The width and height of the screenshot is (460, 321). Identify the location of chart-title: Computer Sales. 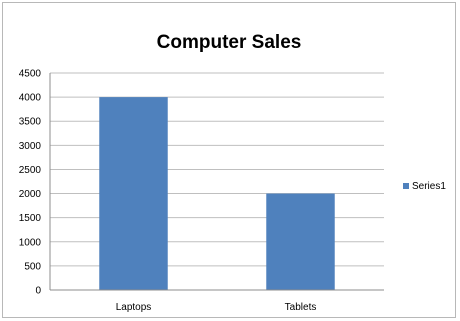
(229, 42).